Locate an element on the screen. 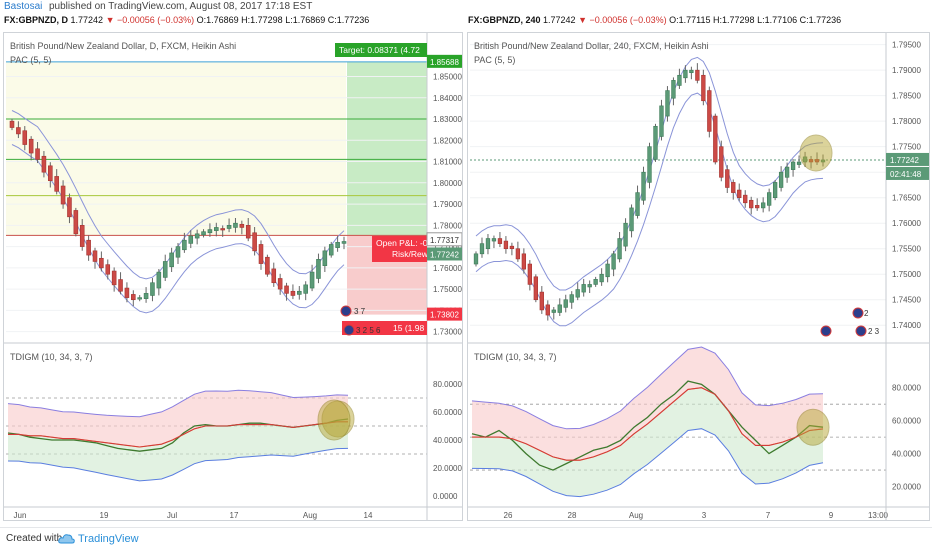  y-tick-label: 1.84000 is located at coordinates (447, 98).